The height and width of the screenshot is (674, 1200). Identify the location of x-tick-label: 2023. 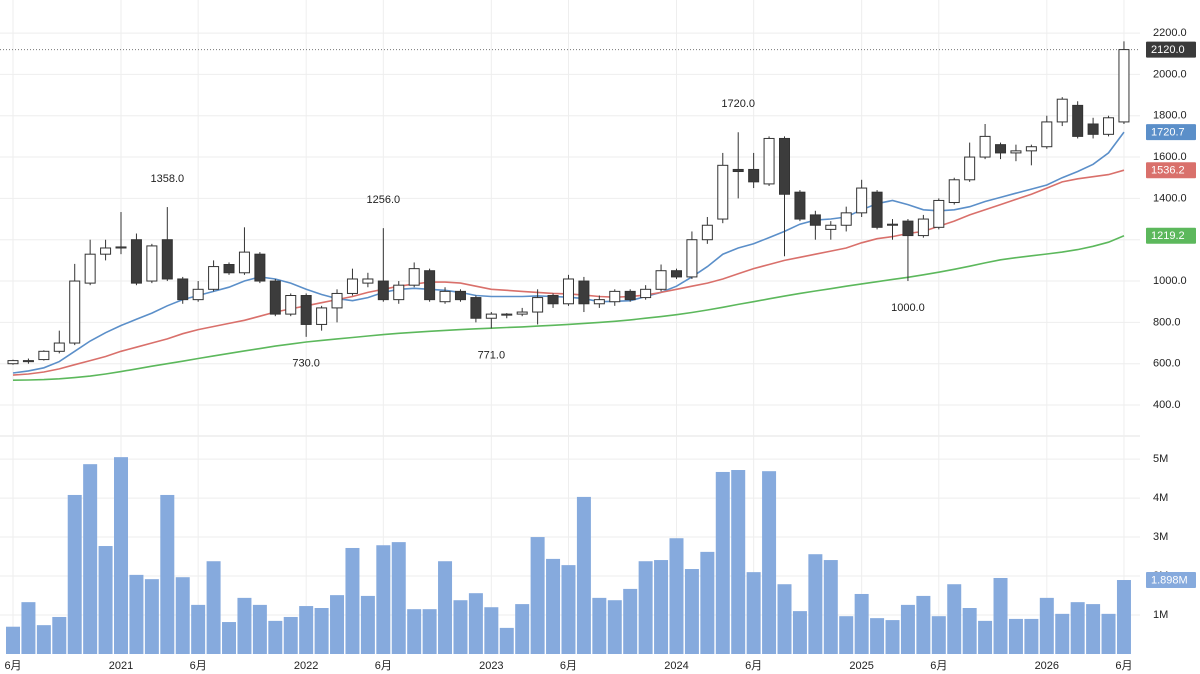
(491, 666).